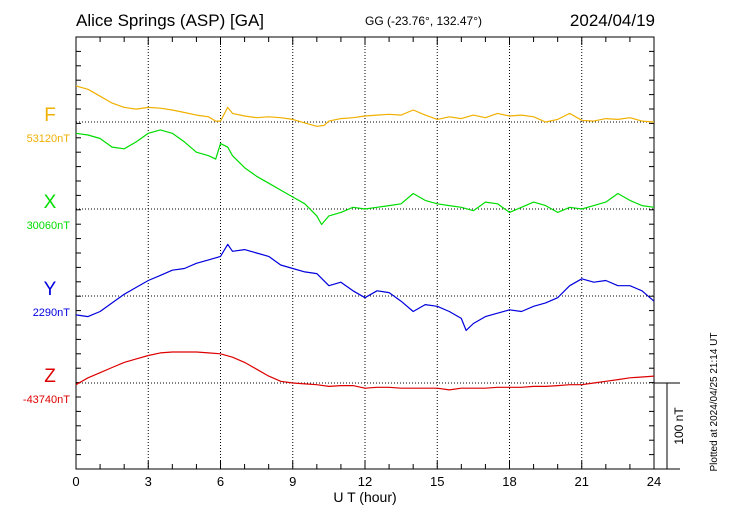 This screenshot has height=520, width=730. What do you see at coordinates (52, 313) in the screenshot?
I see `series-baseline-y: 2290nT` at bounding box center [52, 313].